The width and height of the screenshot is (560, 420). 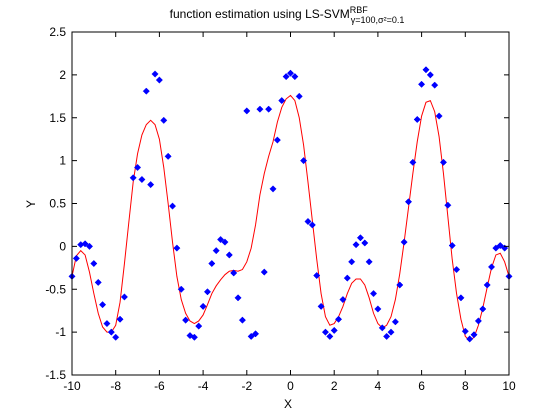 What do you see at coordinates (55, 375) in the screenshot?
I see `y-tick-label: -1.5` at bounding box center [55, 375].